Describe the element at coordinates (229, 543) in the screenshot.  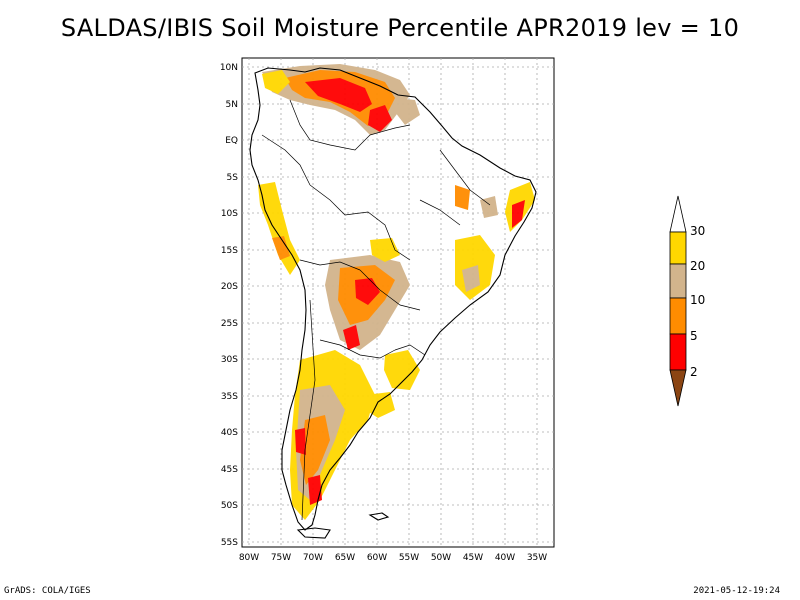
I see `lat-label: 55S` at that location.